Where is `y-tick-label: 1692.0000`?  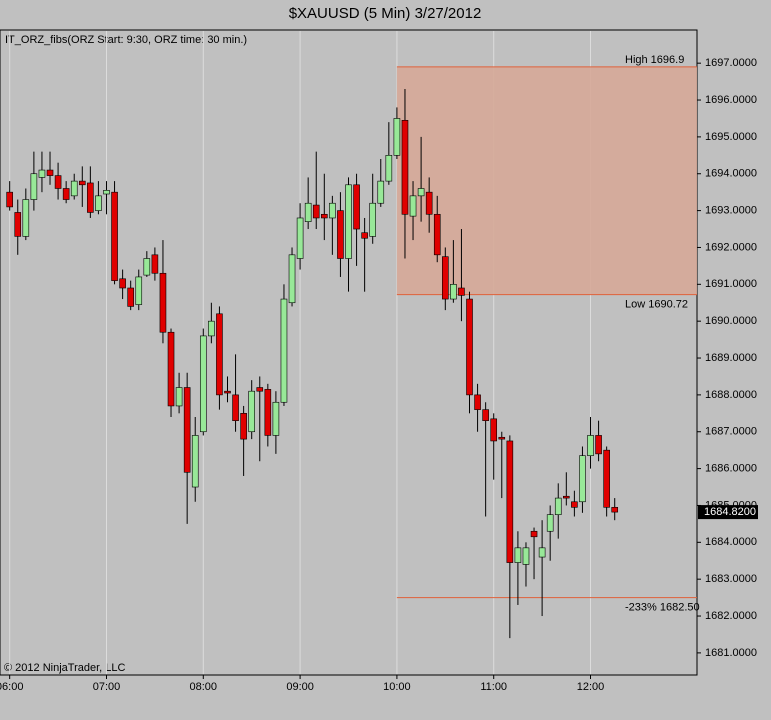
y-tick-label: 1692.0000 is located at coordinates (731, 247).